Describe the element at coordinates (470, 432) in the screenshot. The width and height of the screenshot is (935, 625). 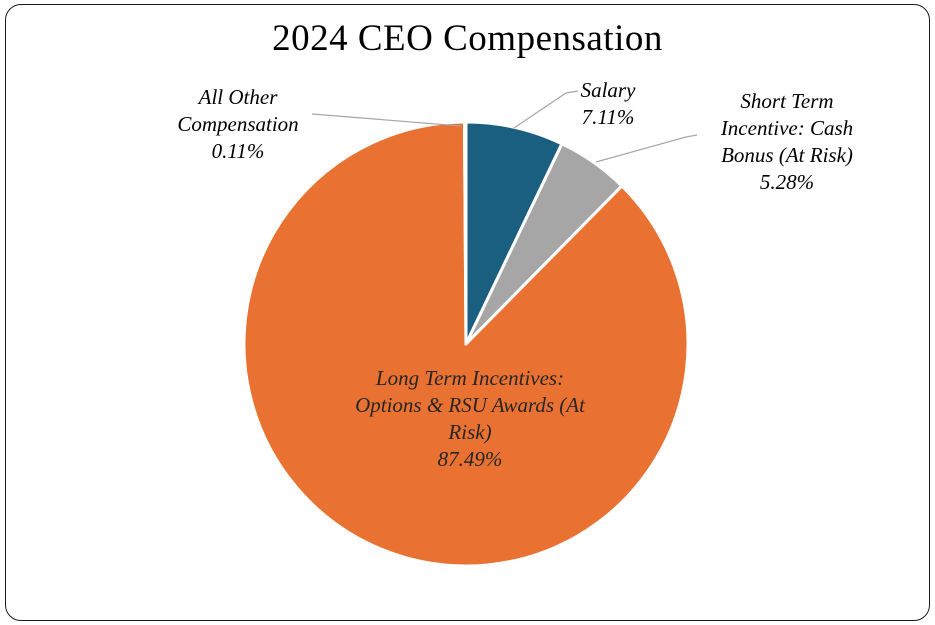
I see `label-line: Risk)` at that location.